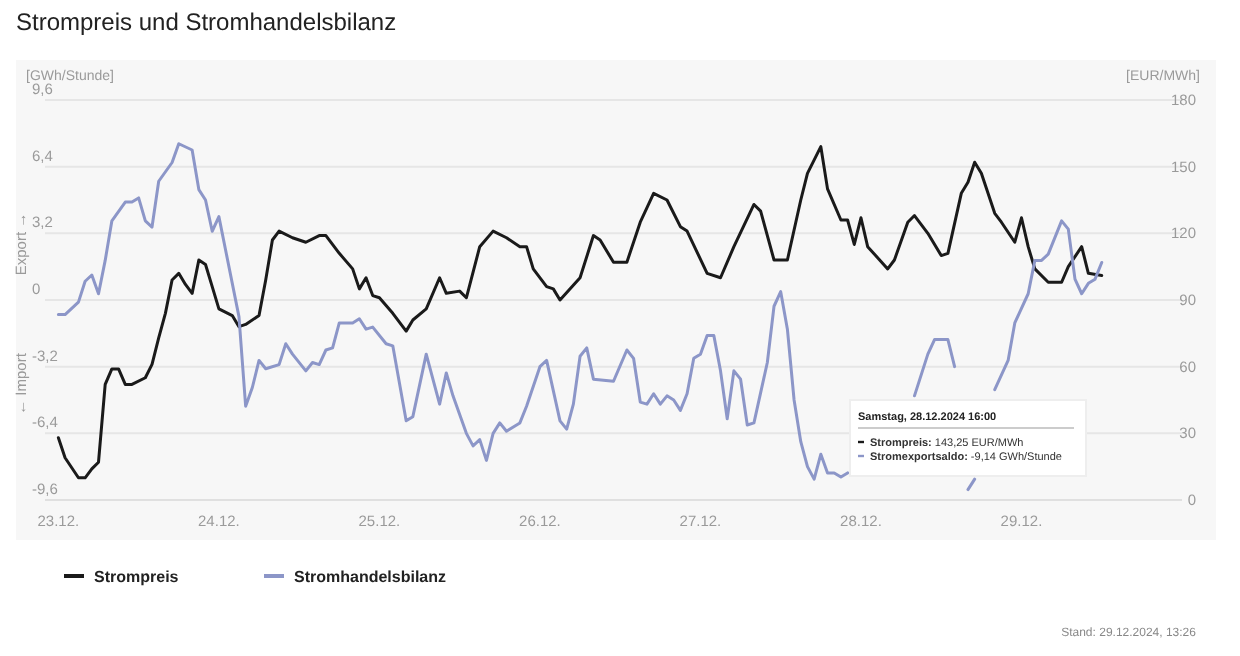 This screenshot has width=1240, height=656. What do you see at coordinates (206, 22) in the screenshot?
I see `chart-title: Strompreis und Stromhandelsbilanz` at bounding box center [206, 22].